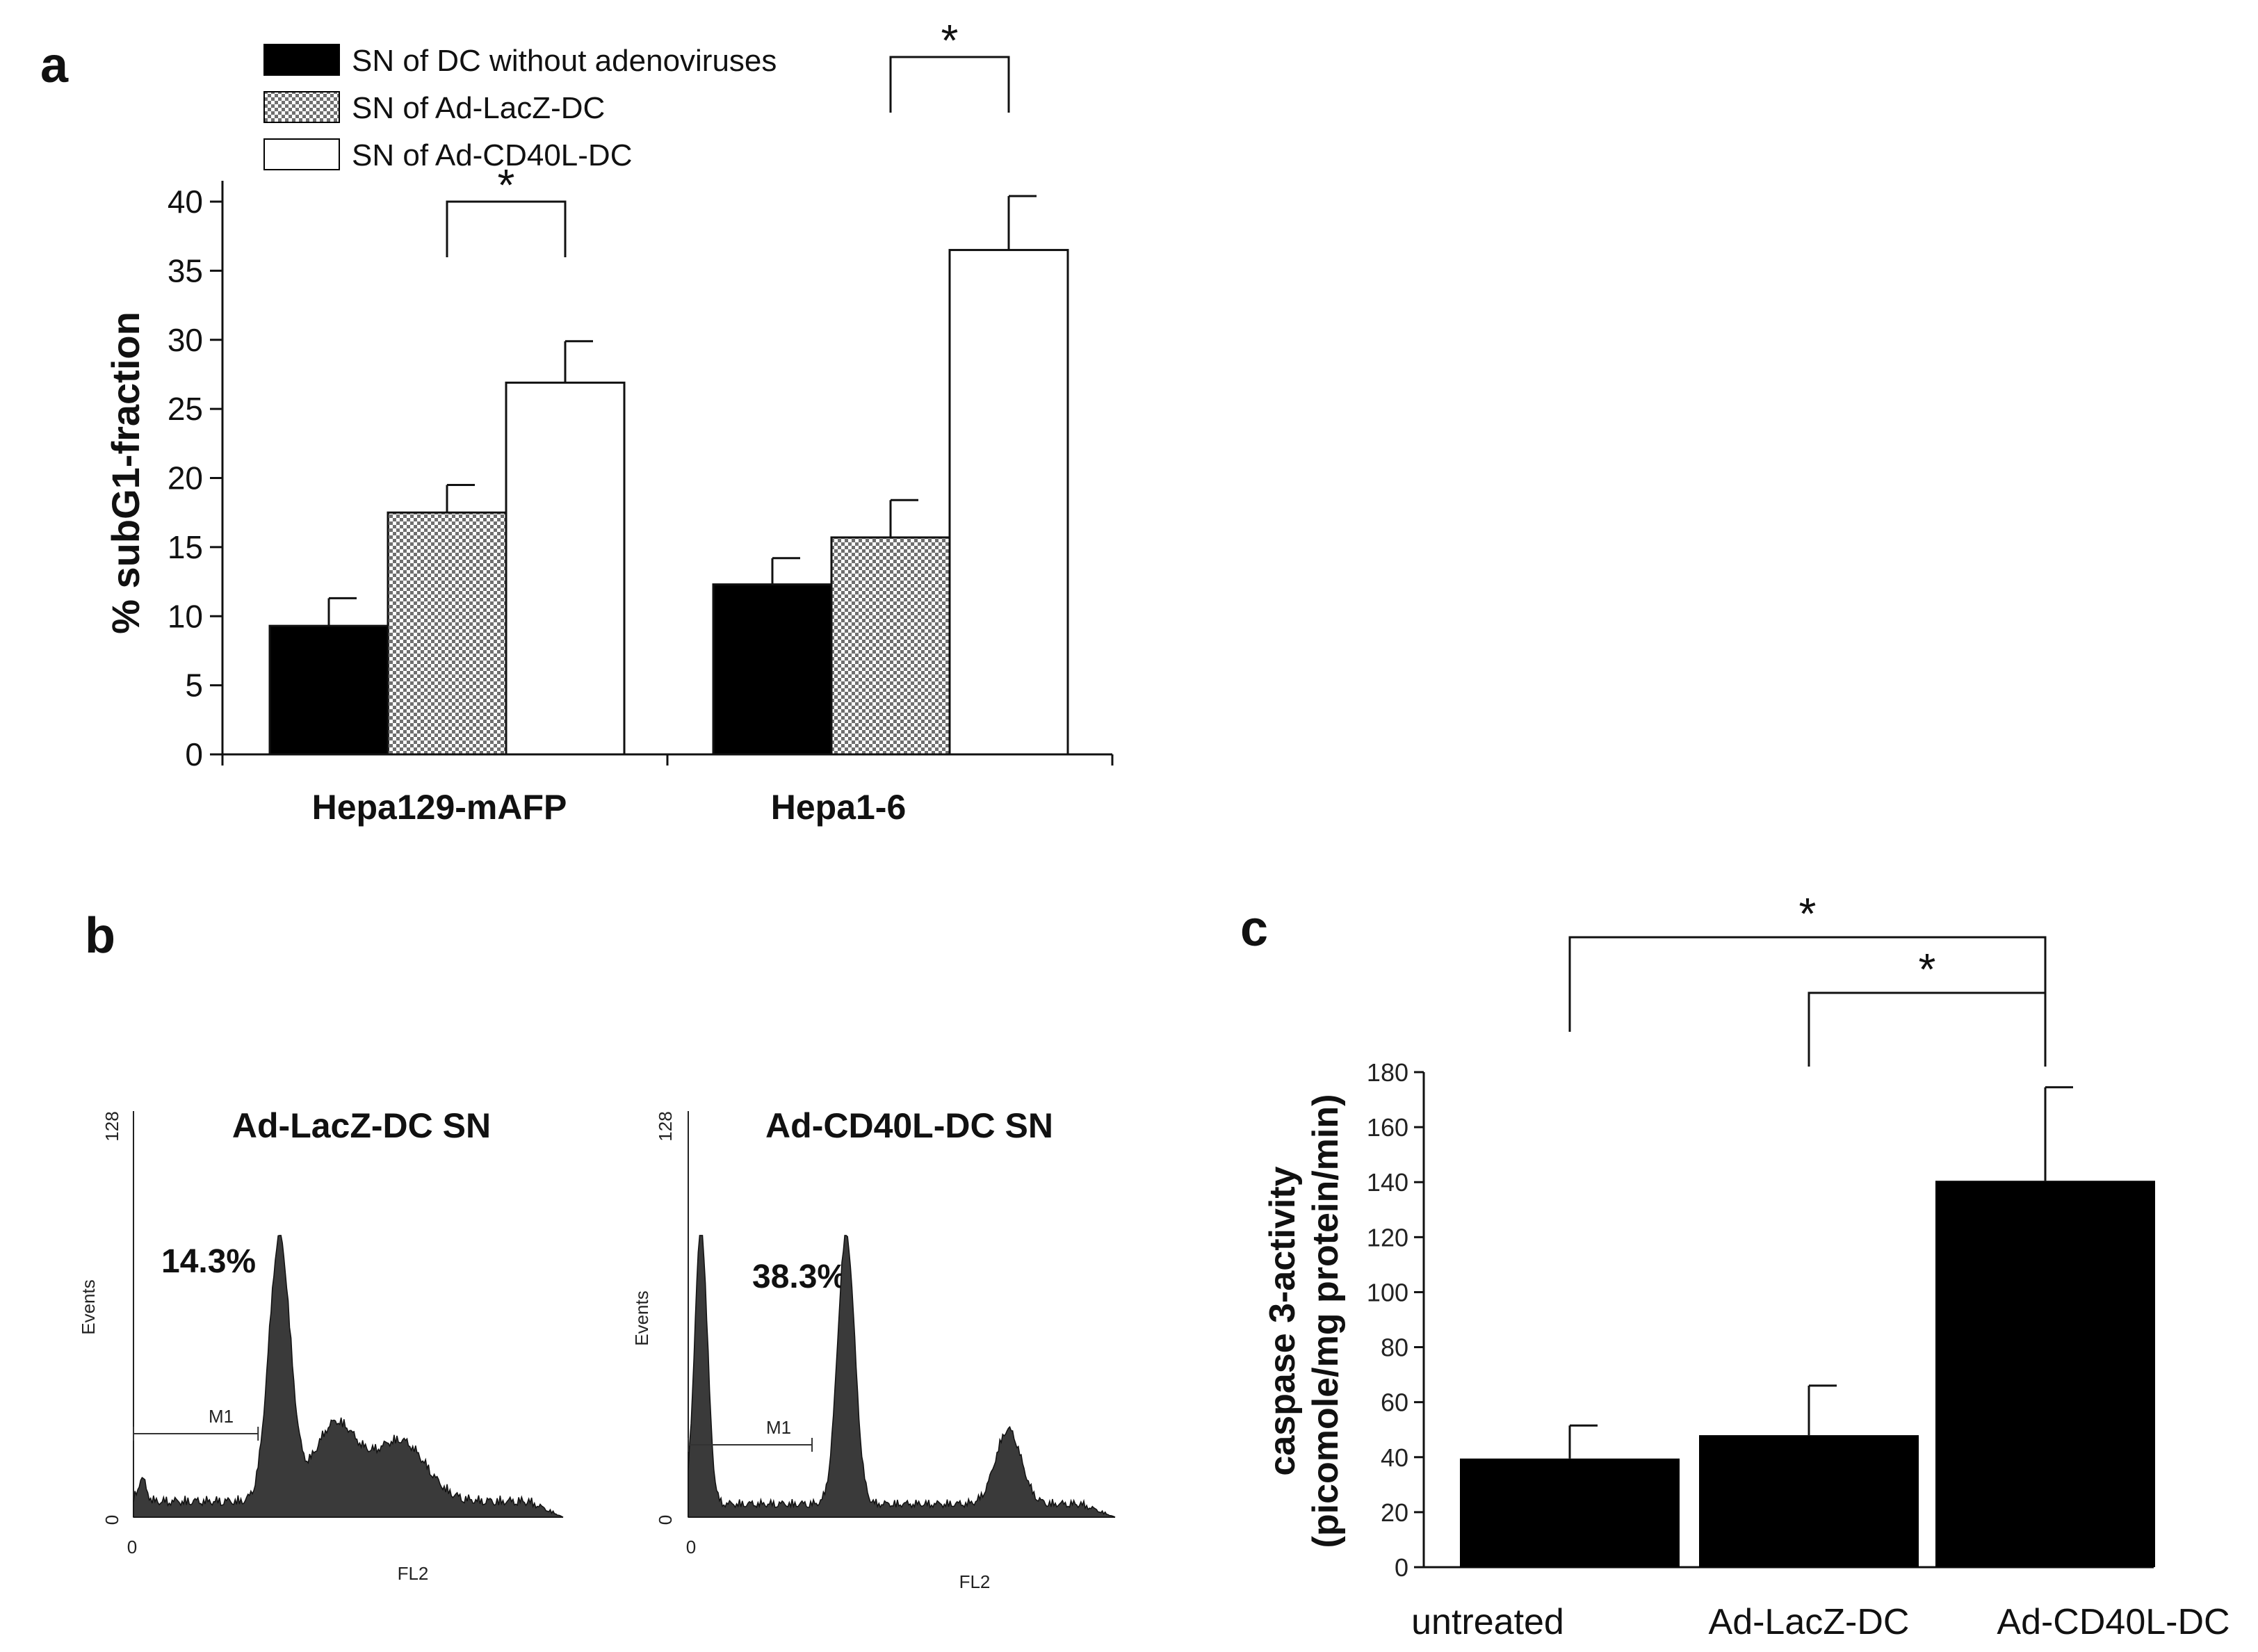 The width and height of the screenshot is (2258, 1652). I want to click on chart-a-category-label: Hepa1-6, so click(839, 807).